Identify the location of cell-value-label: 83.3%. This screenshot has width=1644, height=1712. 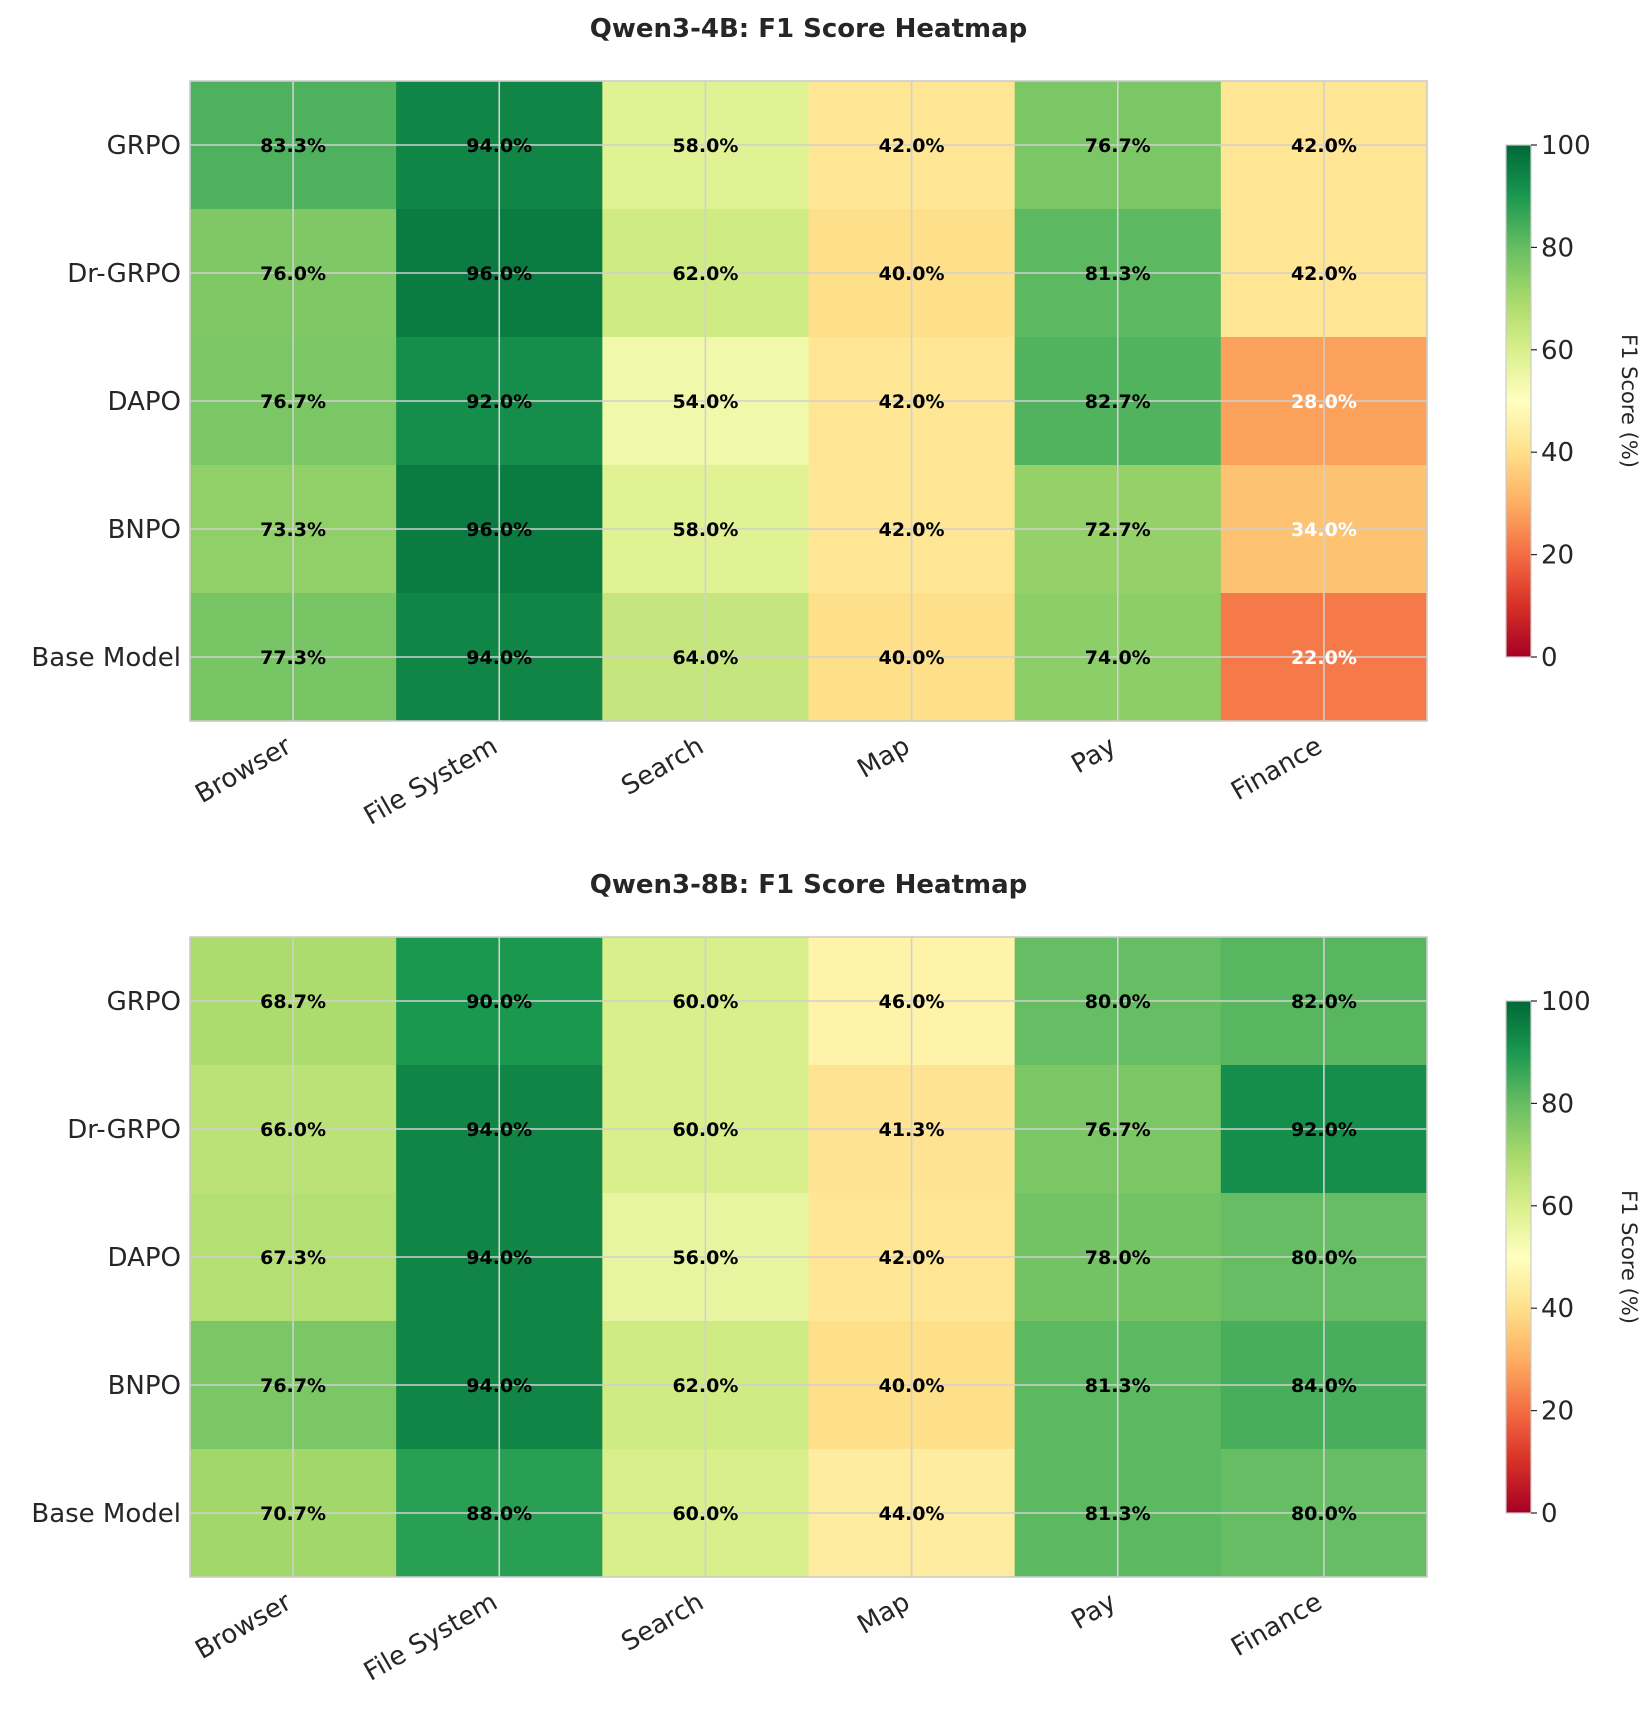
(293, 146).